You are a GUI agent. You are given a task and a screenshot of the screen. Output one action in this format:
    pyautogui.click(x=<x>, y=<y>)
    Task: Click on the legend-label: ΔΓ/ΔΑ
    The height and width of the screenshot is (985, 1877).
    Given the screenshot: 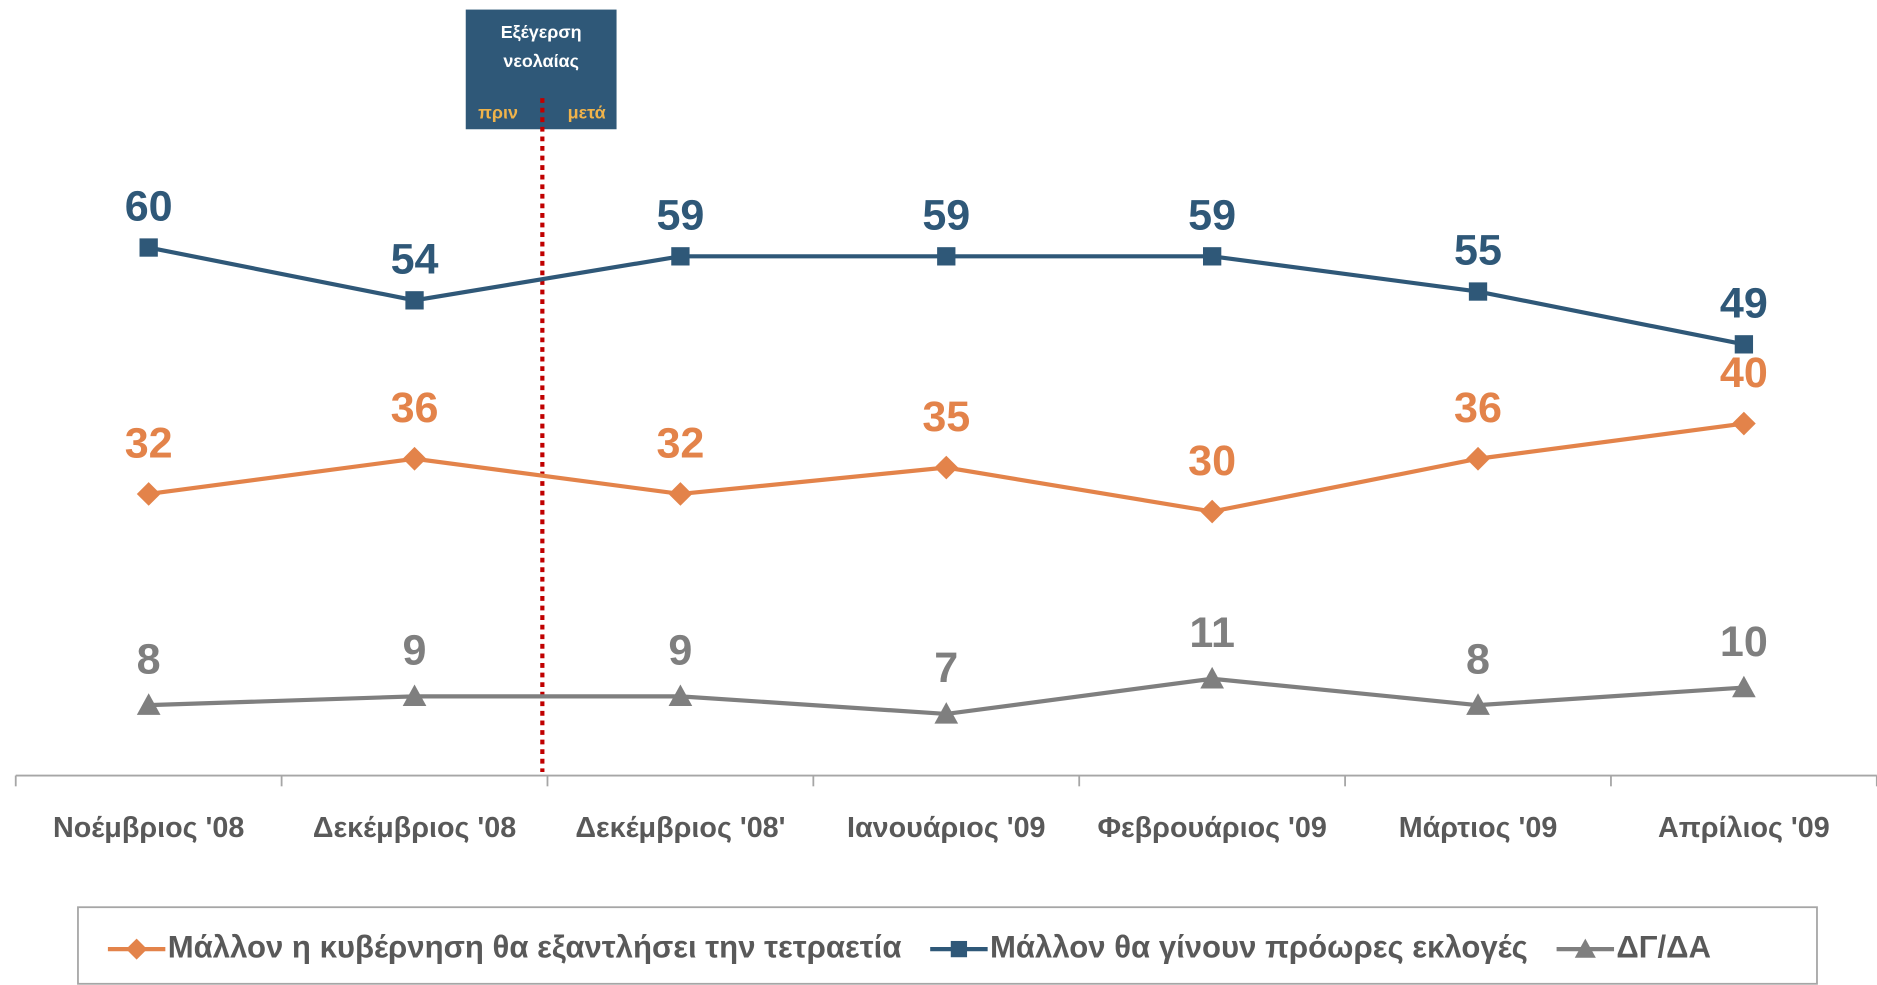 What is the action you would take?
    pyautogui.click(x=1663, y=946)
    